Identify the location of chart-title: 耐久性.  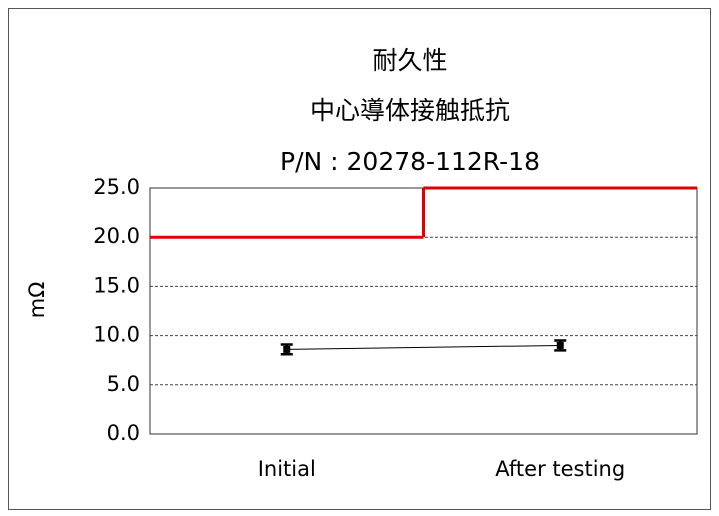
(409, 60).